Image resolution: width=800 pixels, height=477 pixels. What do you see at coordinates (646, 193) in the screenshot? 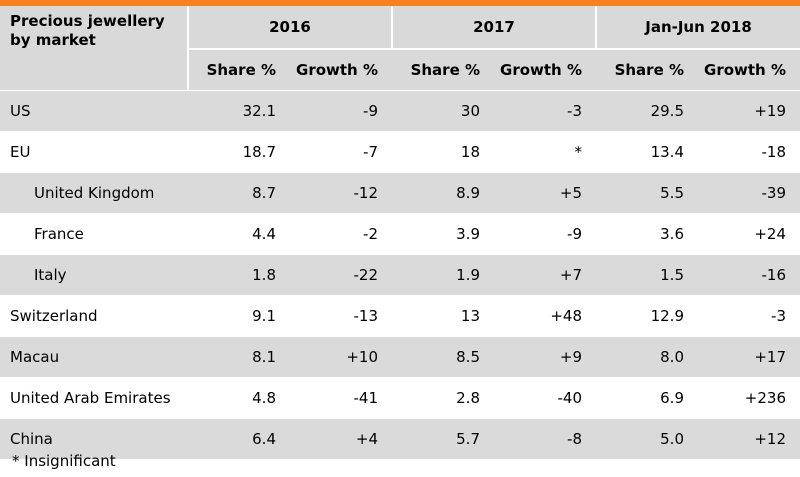
I see `share-2018-cell: 5.5` at bounding box center [646, 193].